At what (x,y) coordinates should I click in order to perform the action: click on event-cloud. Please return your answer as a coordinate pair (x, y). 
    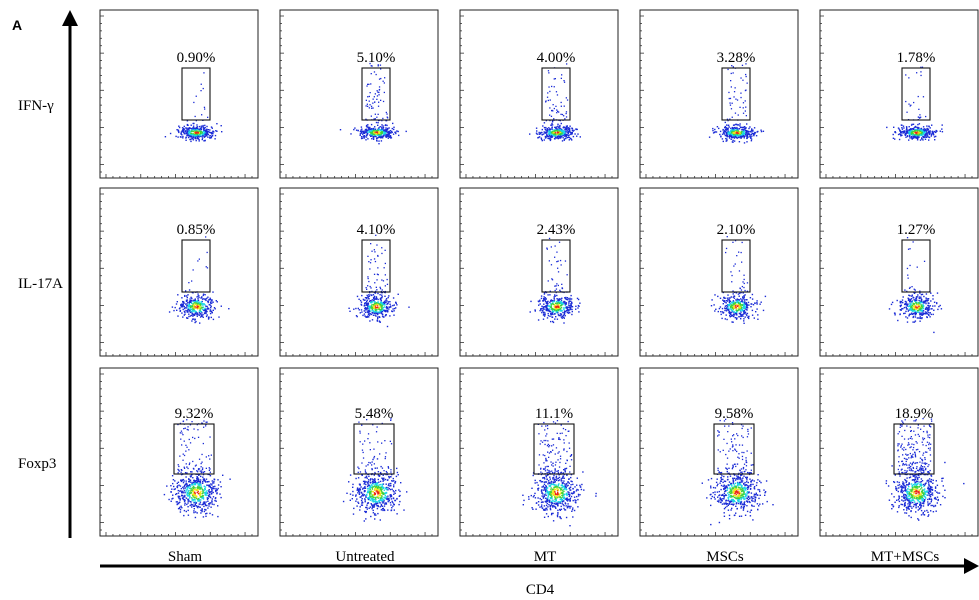
    Looking at the image, I should click on (555, 102).